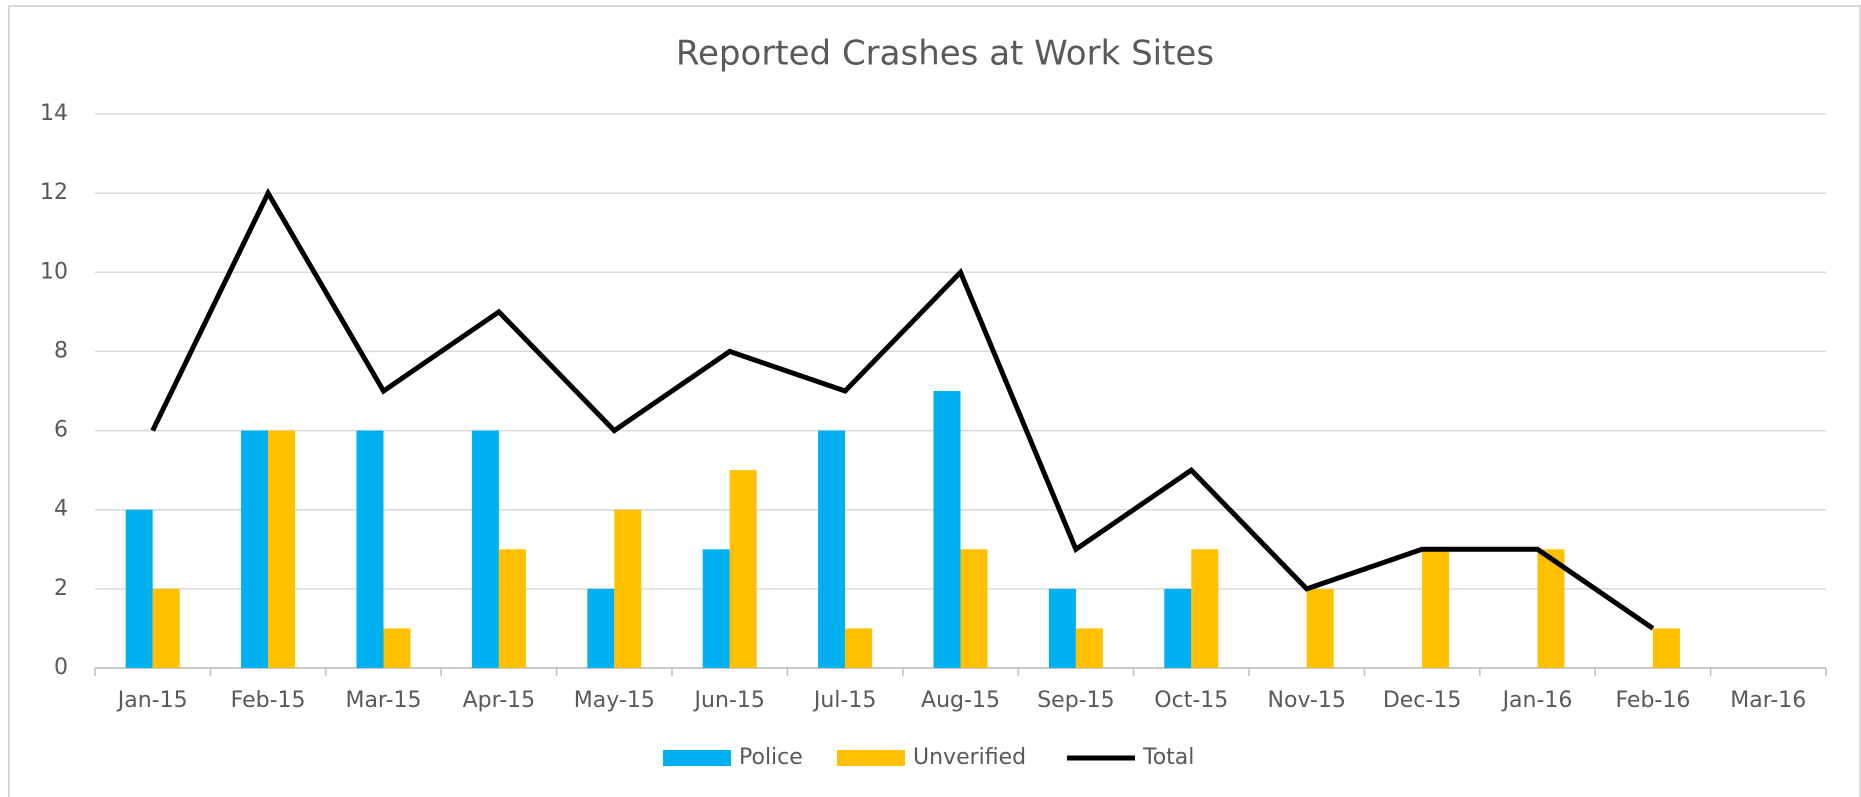 The height and width of the screenshot is (797, 1861). Describe the element at coordinates (614, 700) in the screenshot. I see `x-tick-label: May-15` at that location.